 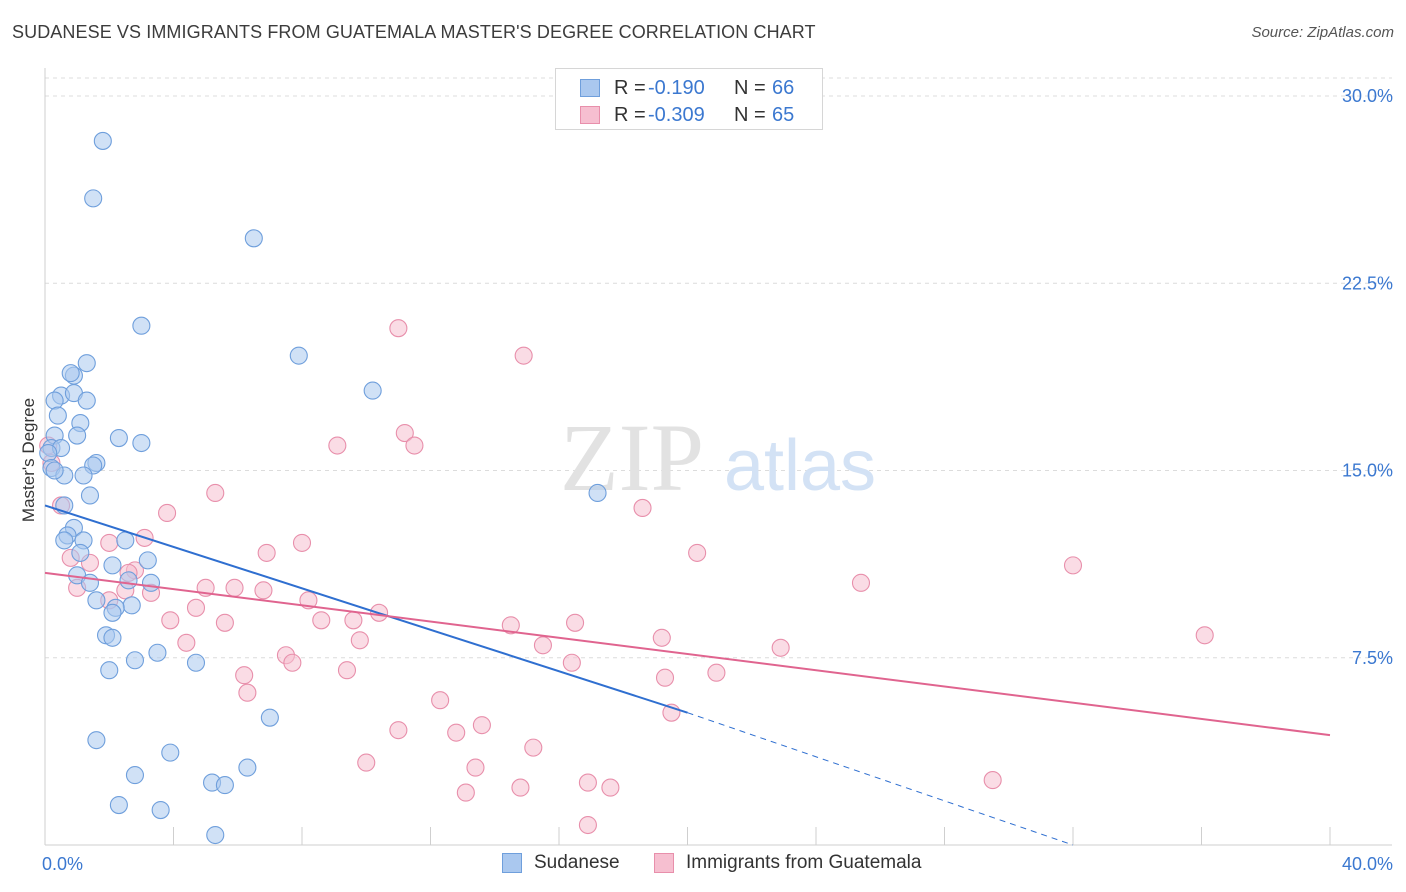 What do you see at coordinates (1367, 283) in the screenshot?
I see `y-tick-label: 22.5%` at bounding box center [1367, 283].